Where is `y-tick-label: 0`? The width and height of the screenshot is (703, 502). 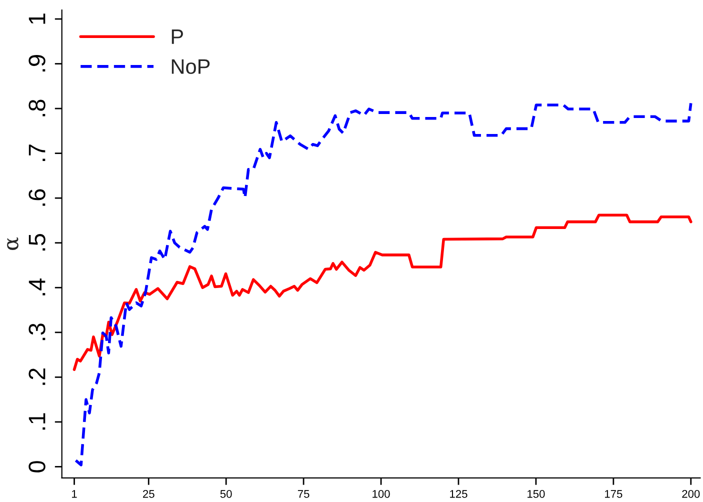 y-tick-label: 0 is located at coordinates (37, 466).